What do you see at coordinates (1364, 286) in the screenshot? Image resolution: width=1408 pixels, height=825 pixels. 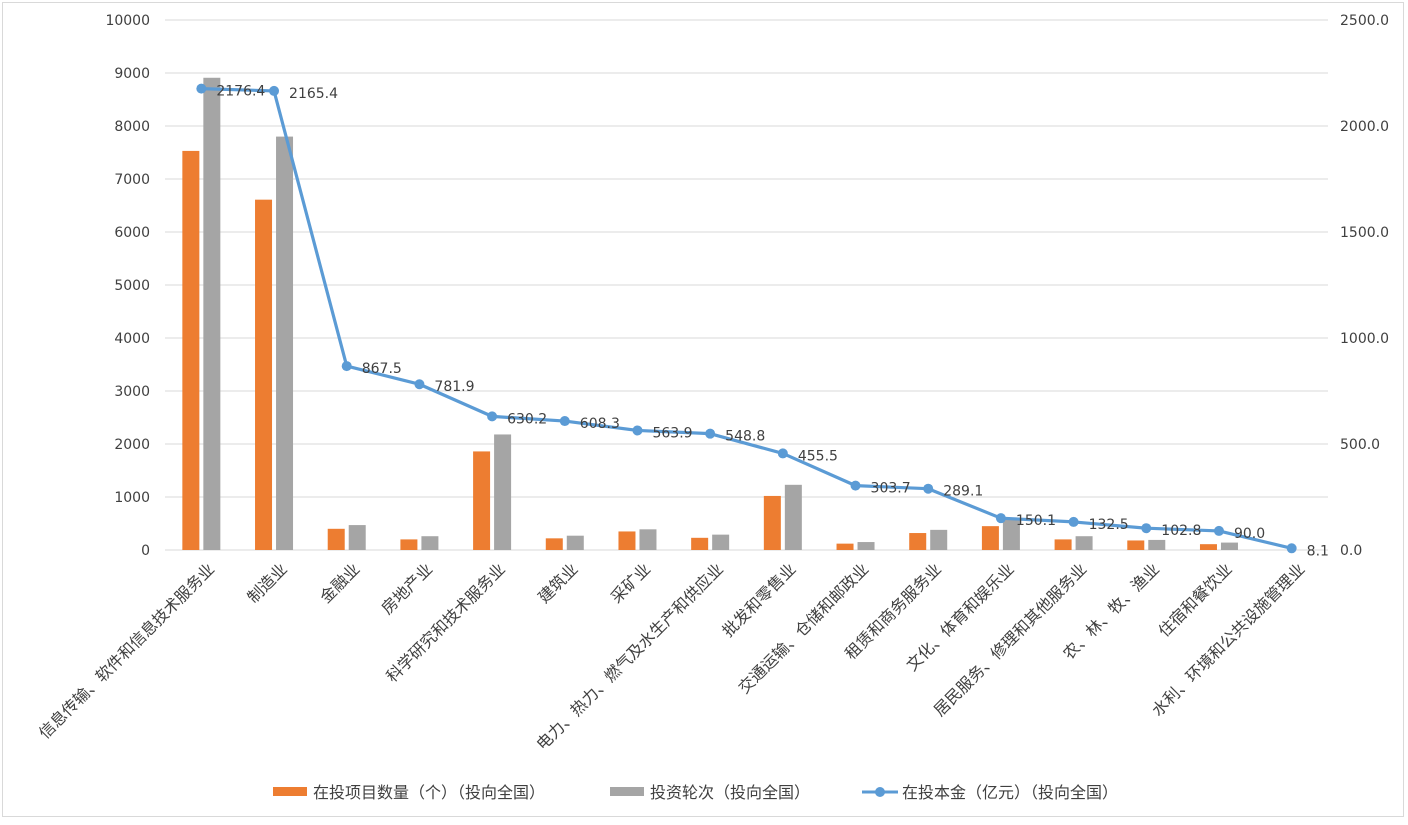 I see `right-axis-ticks: 0.0 500.0 1000.0 1500.0 2000.0 2500.0` at bounding box center [1364, 286].